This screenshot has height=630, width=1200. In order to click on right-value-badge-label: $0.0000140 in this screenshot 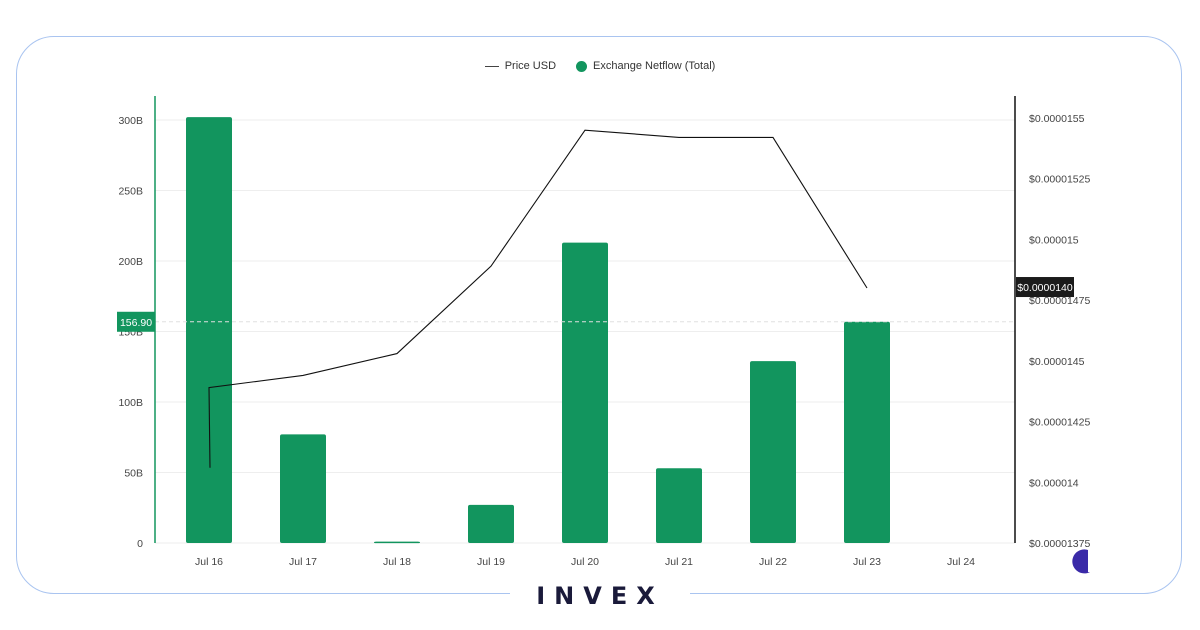, I will do `click(1045, 288)`.